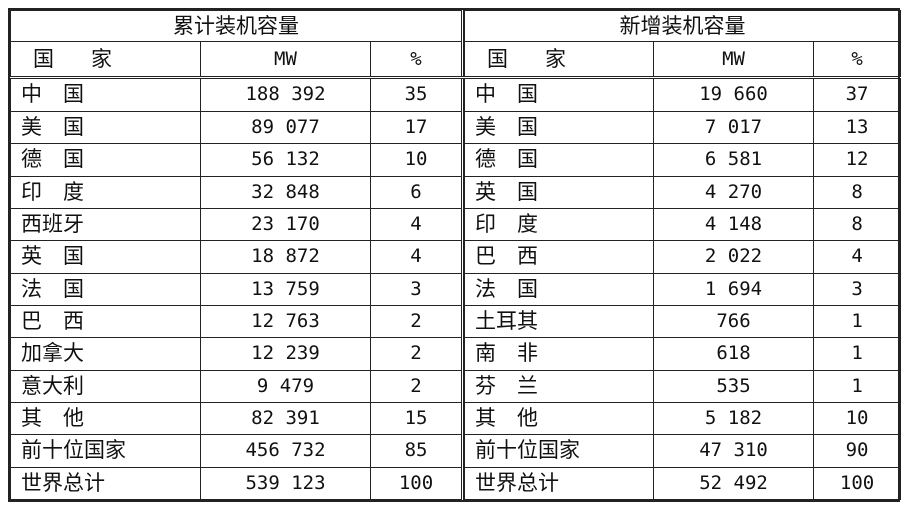 The width and height of the screenshot is (908, 514). What do you see at coordinates (285, 321) in the screenshot?
I see `table-cell: 12 763` at bounding box center [285, 321].